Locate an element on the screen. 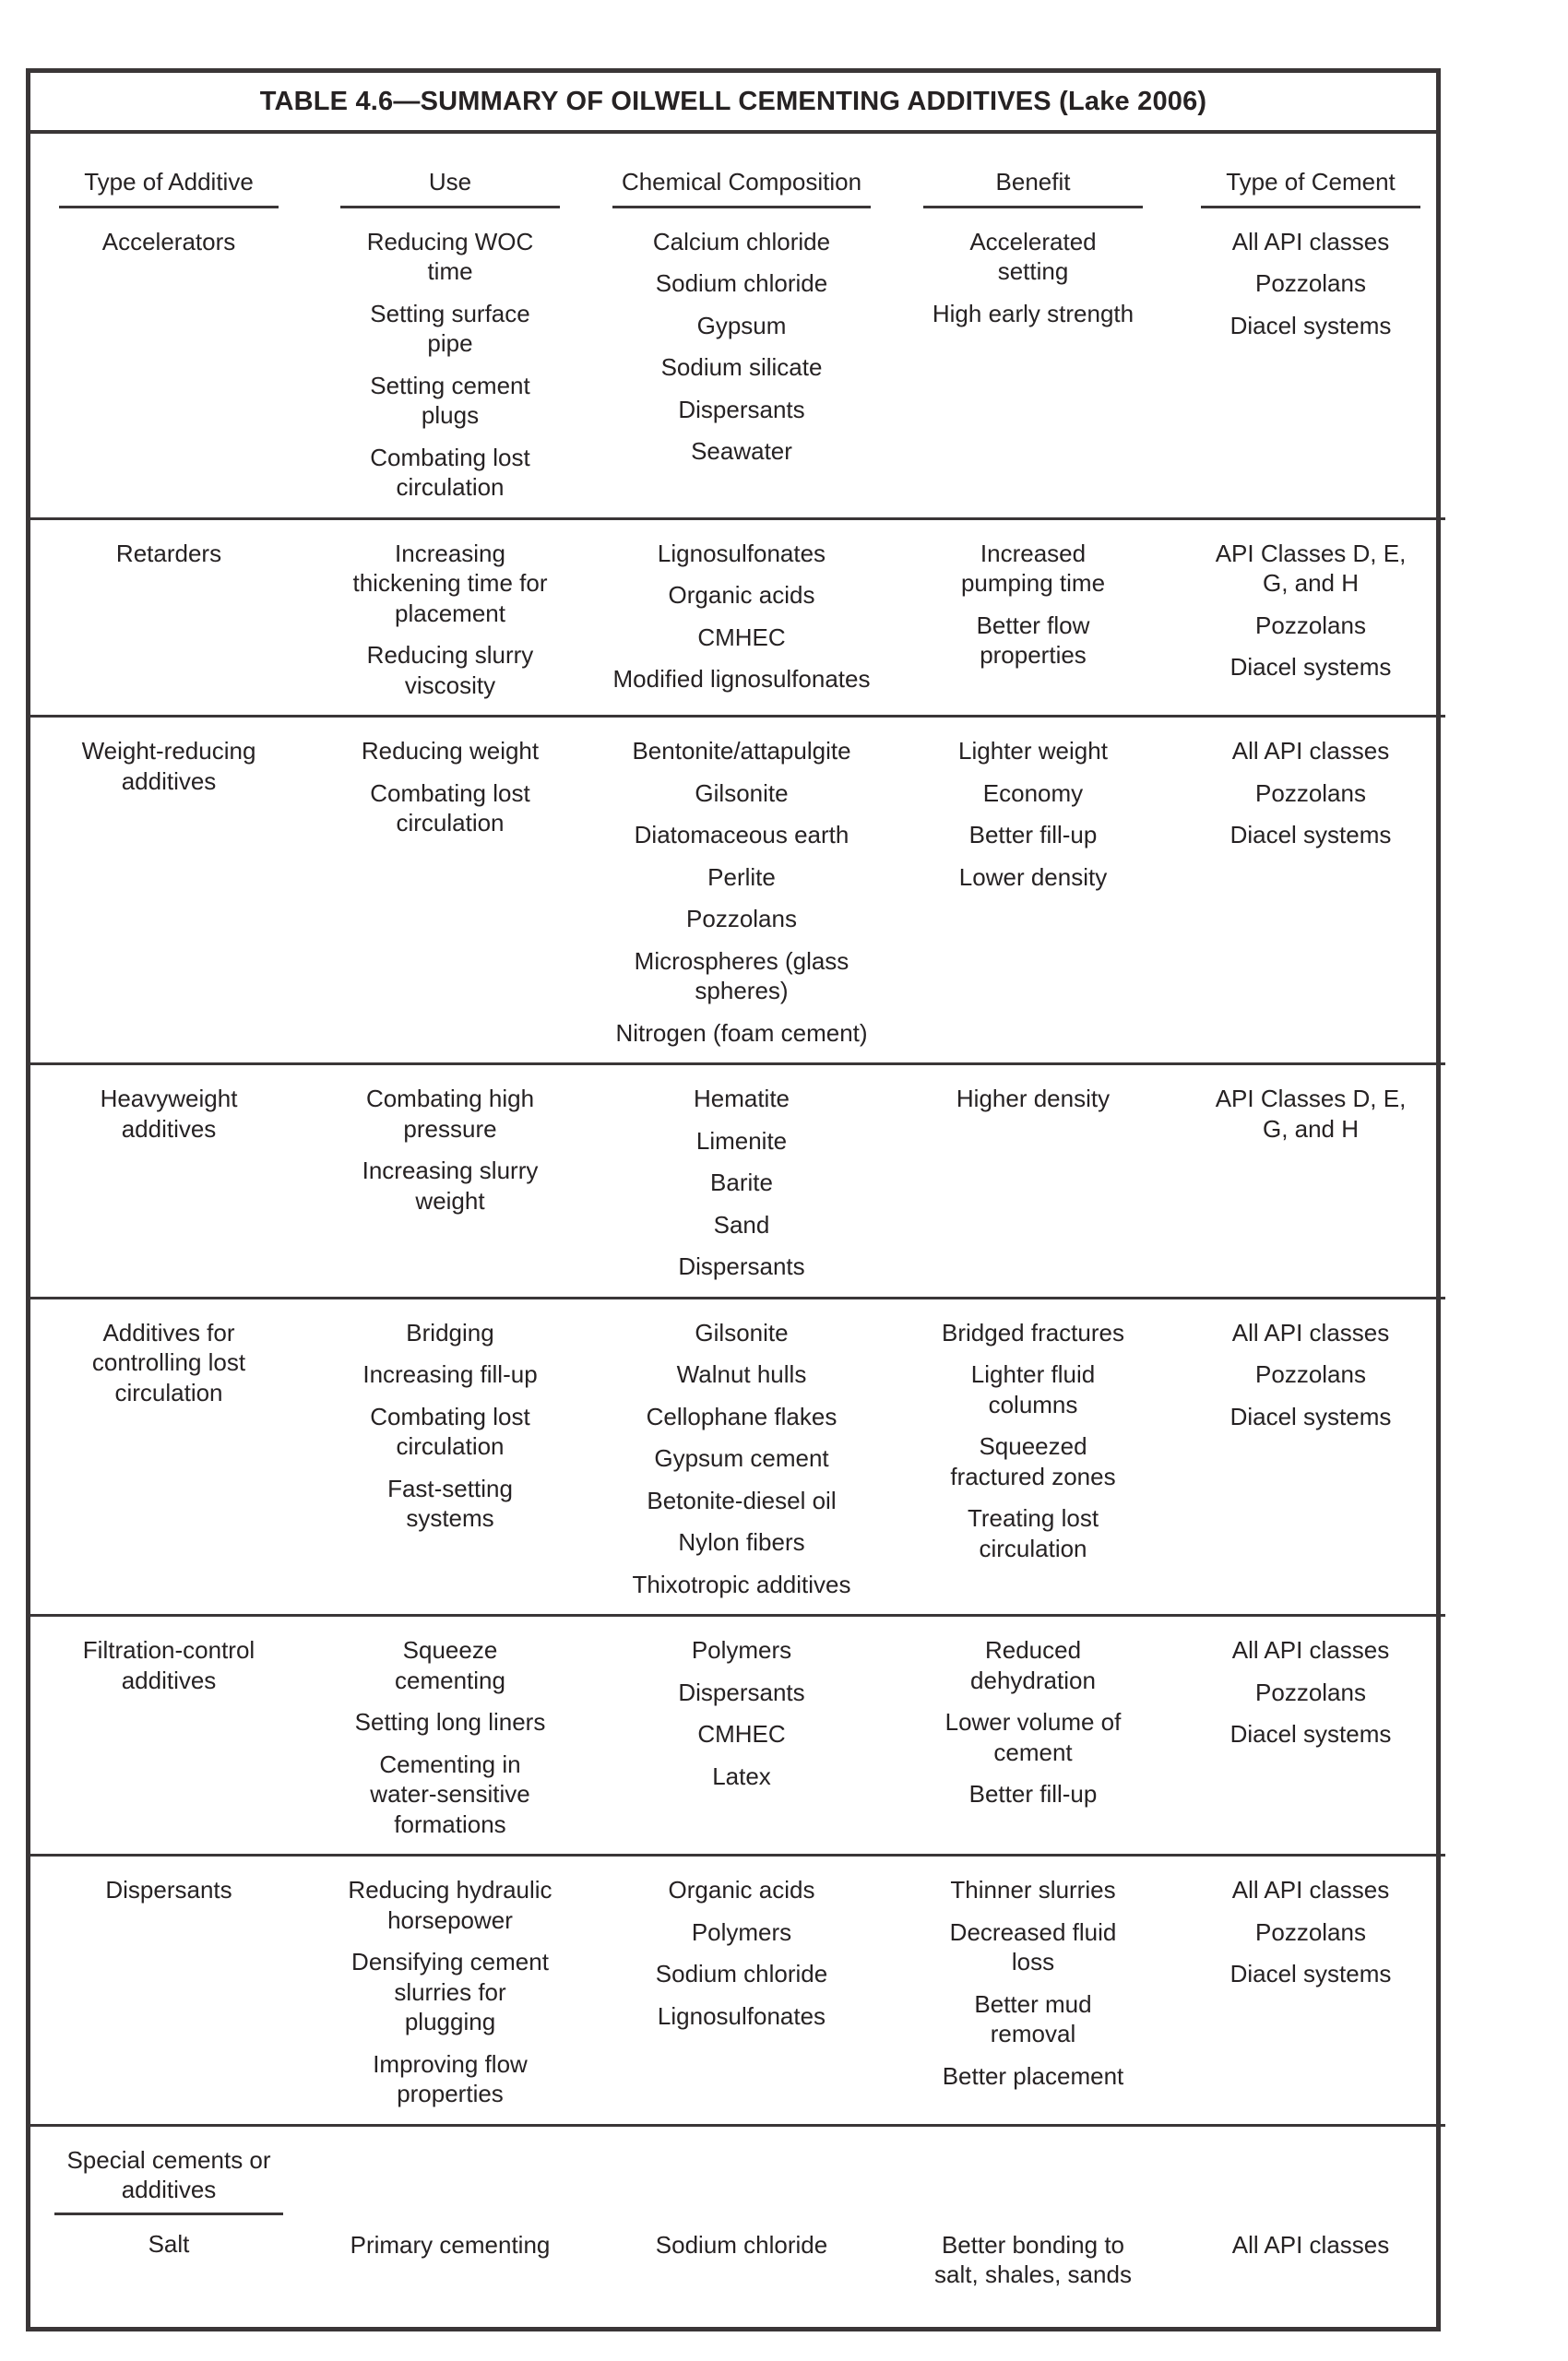 Image resolution: width=1568 pixels, height=2361 pixels. cell-item: Thinner slurries is located at coordinates (1033, 1890).